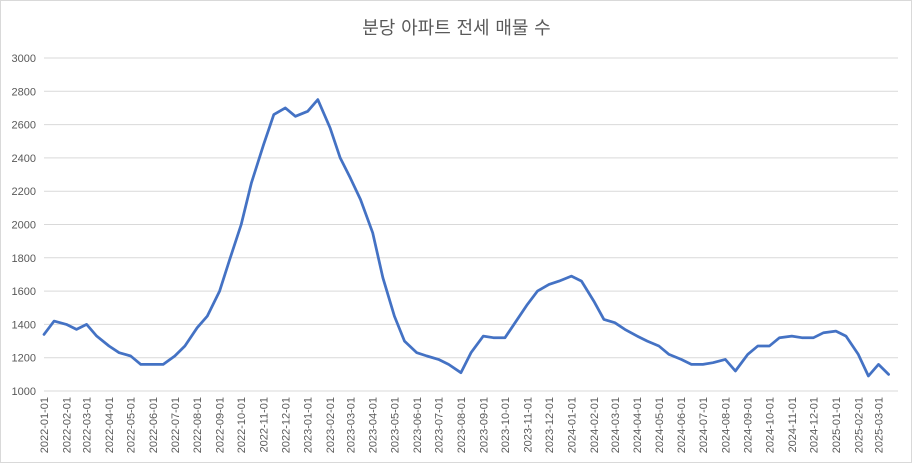 This screenshot has width=913, height=464. Describe the element at coordinates (132, 425) in the screenshot. I see `x-tick-label: 2022-05-01` at that location.